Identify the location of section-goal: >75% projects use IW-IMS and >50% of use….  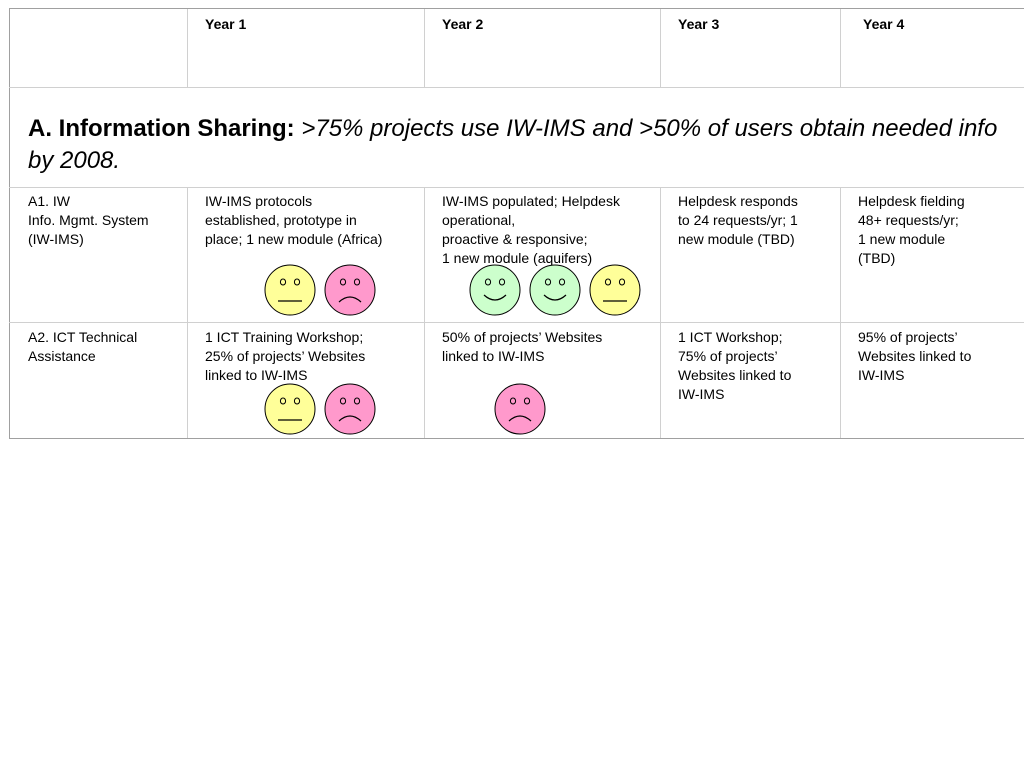
(513, 144).